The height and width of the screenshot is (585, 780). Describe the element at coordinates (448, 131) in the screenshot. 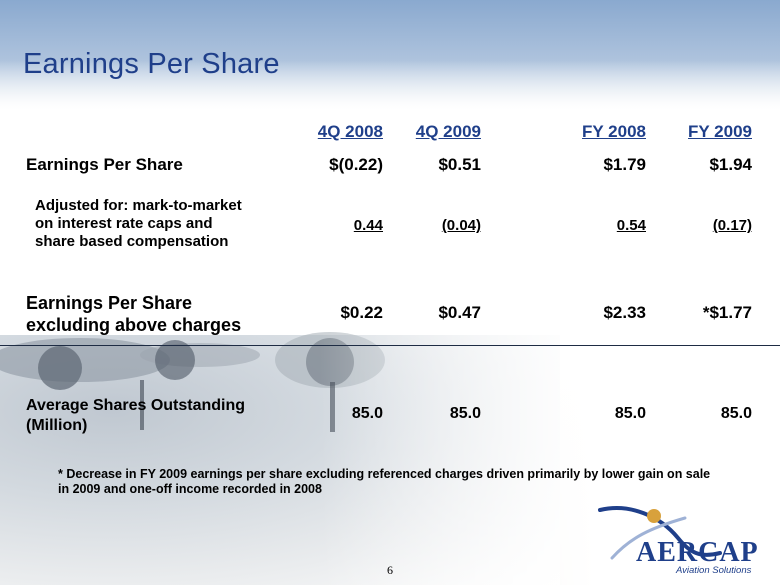

I see `column-header-4q-2009: 4Q 2009` at that location.